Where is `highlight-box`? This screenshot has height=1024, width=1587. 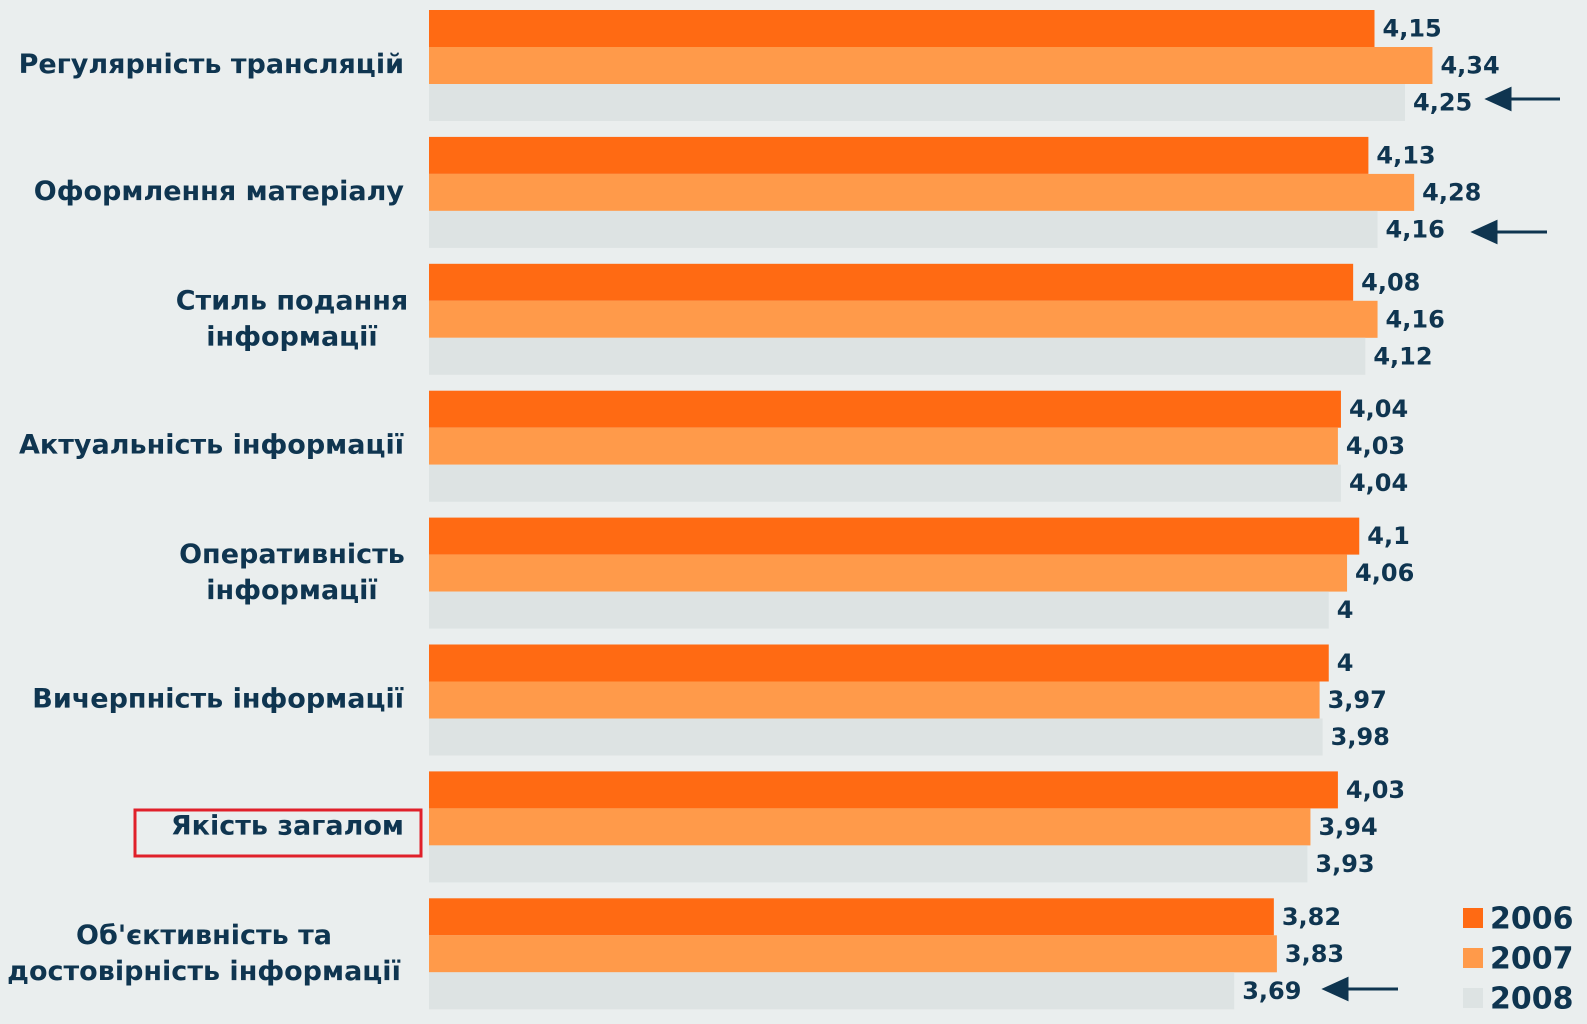
highlight-box is located at coordinates (278, 833).